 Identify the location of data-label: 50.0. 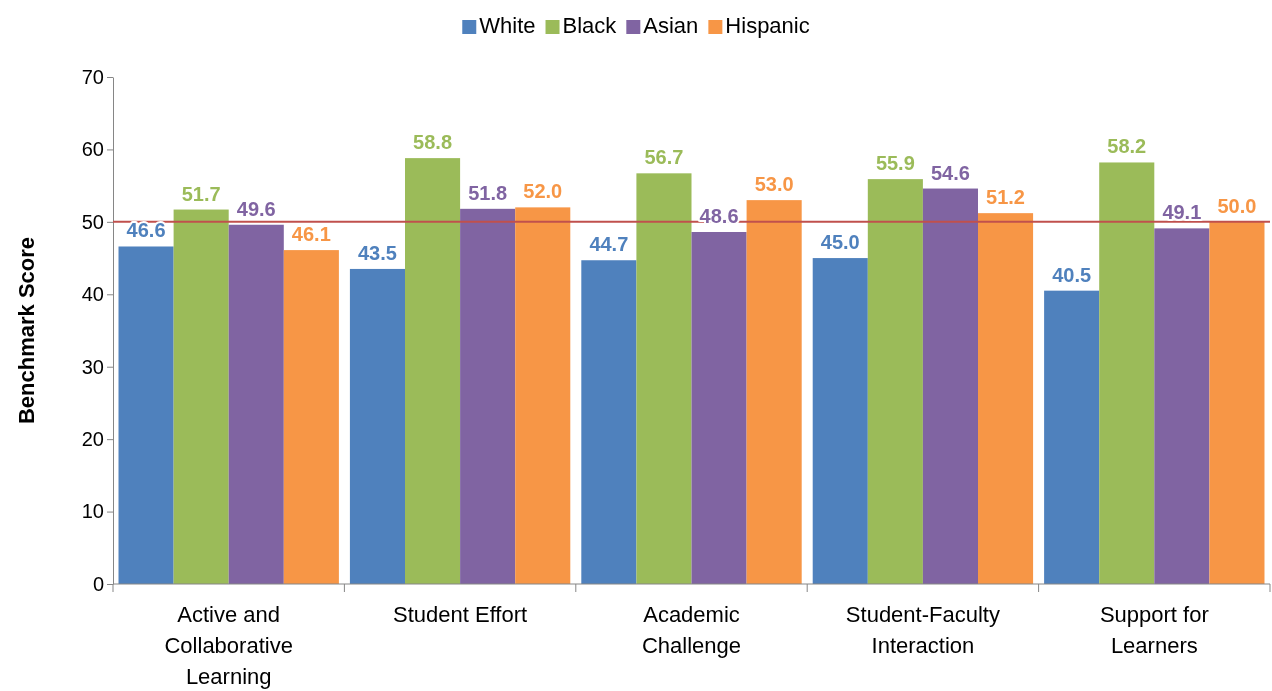
(1237, 205).